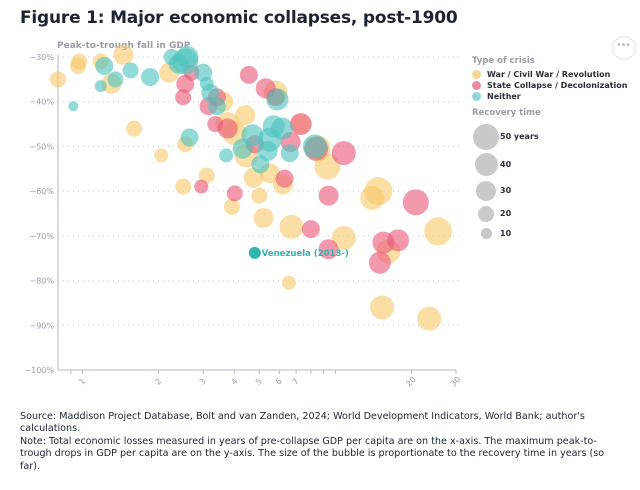 Image resolution: width=640 pixels, height=490 pixels. Describe the element at coordinates (259, 382) in the screenshot. I see `x-tick-label: 5` at that location.